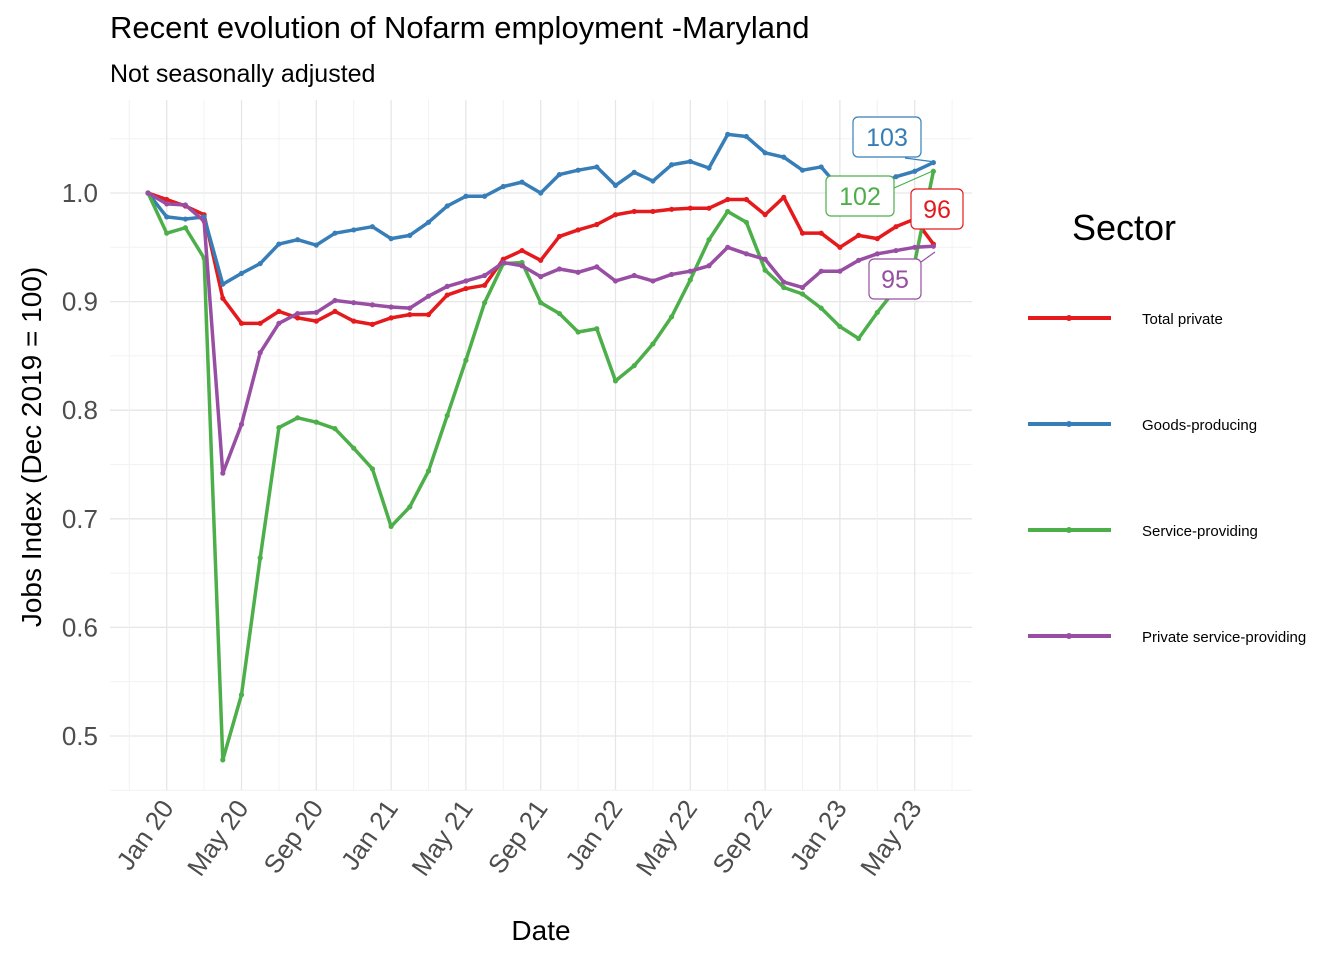 The height and width of the screenshot is (960, 1344). Describe the element at coordinates (80, 193) in the screenshot. I see `y-tick-label: 1.0` at that location.